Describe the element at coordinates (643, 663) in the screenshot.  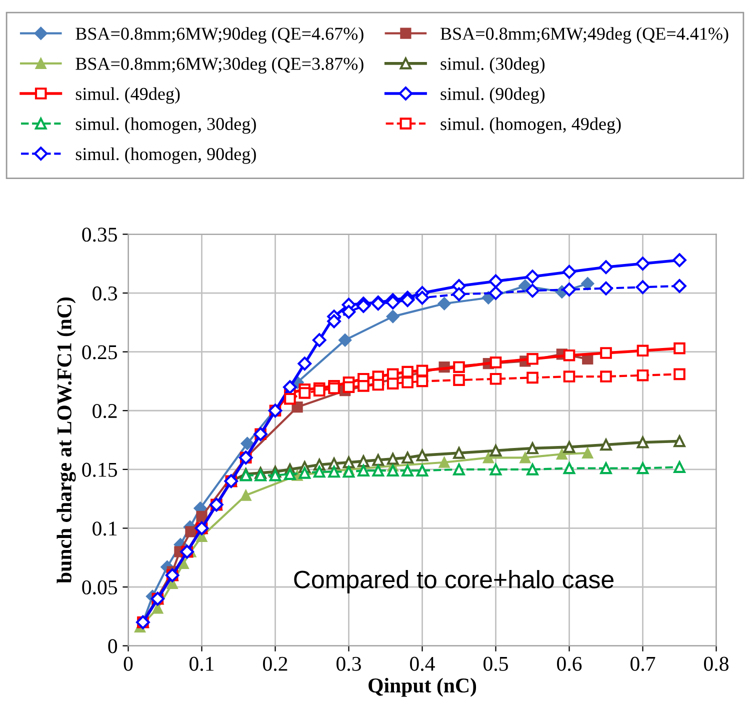
I see `x-tick-label: 0.7` at that location.